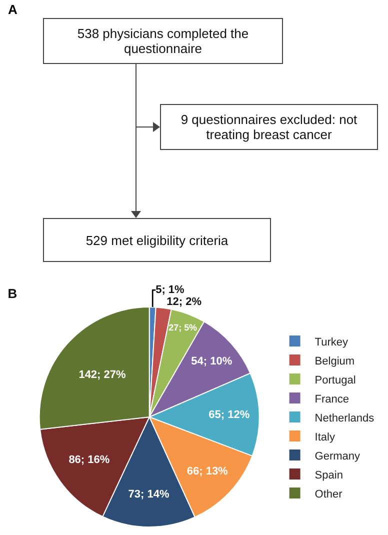 Image resolution: width=388 pixels, height=535 pixels. Describe the element at coordinates (332, 399) in the screenshot. I see `legend-label: France` at that location.